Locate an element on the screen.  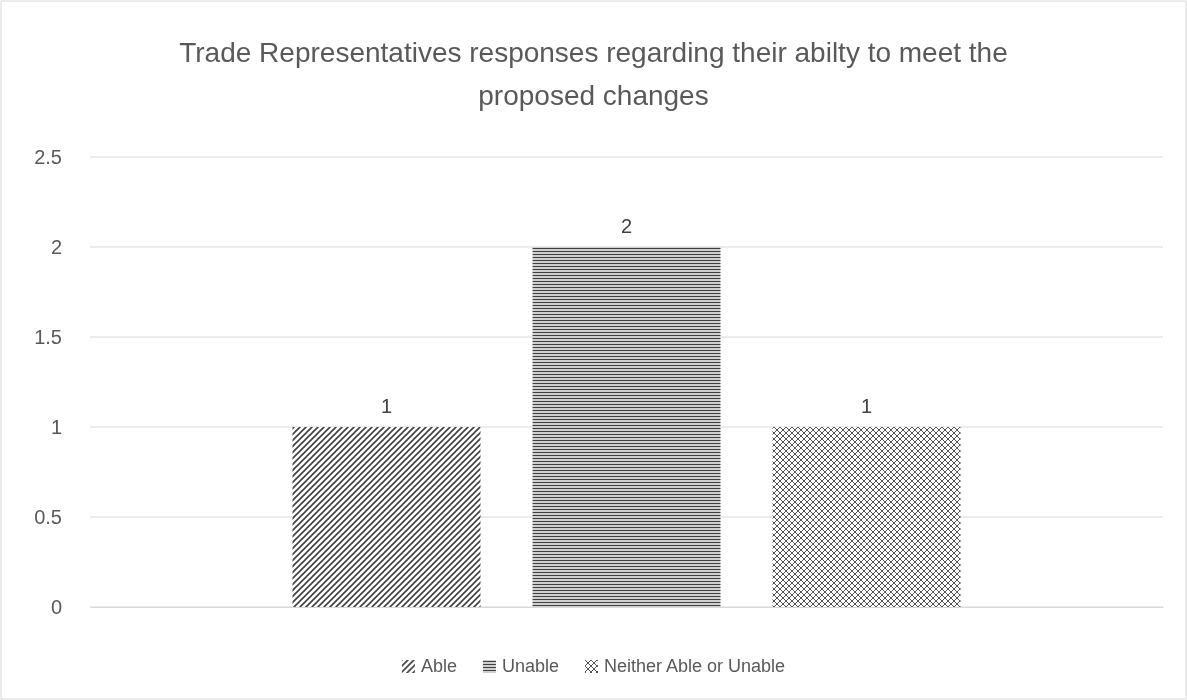
legend-label: Neither Able or Unable is located at coordinates (694, 666).